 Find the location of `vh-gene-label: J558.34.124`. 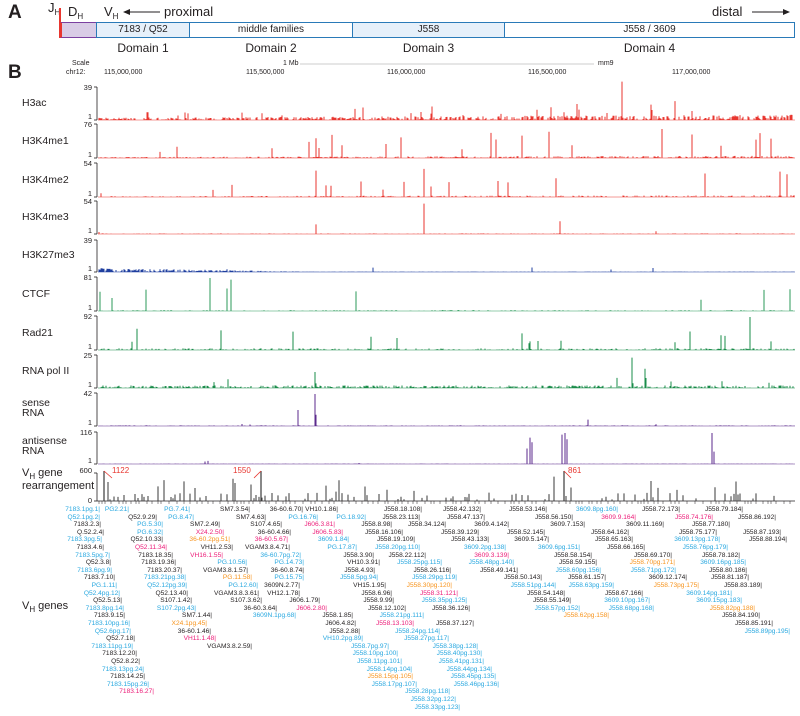

vh-gene-label: J558.34.124 is located at coordinates (427, 524).